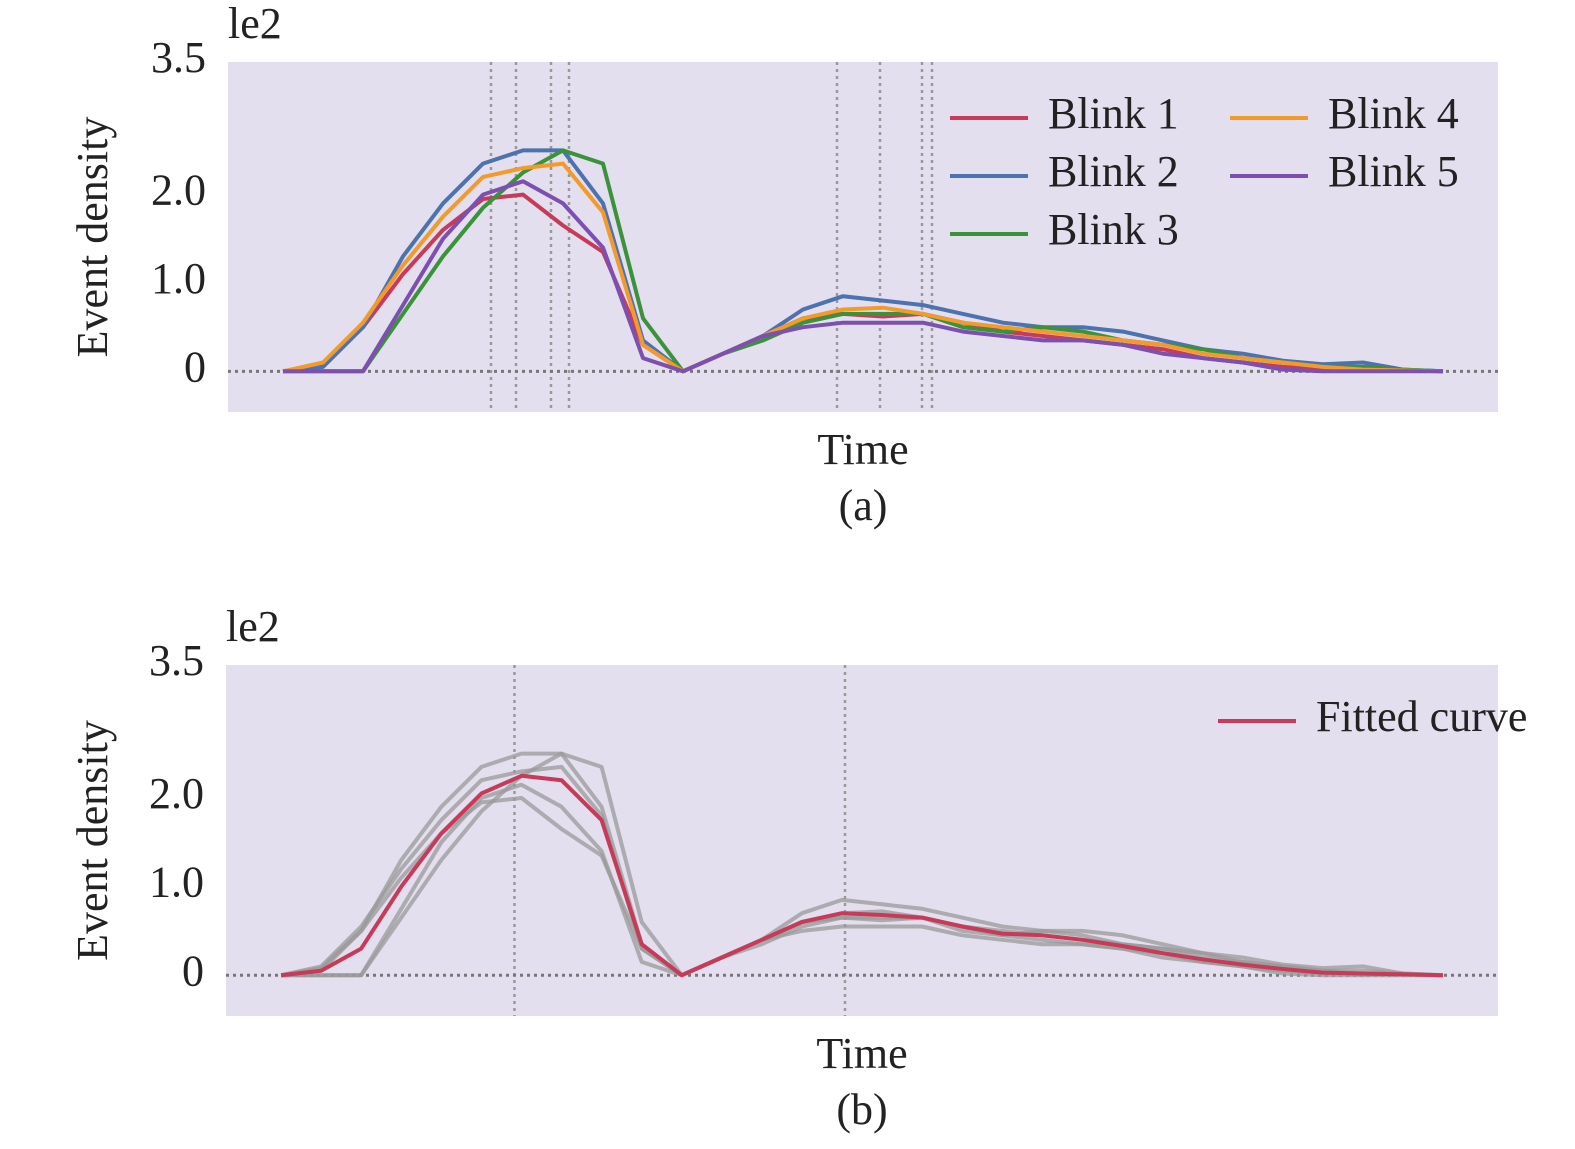 This screenshot has height=1149, width=1575. I want to click on legend-label: Blink 4, so click(1393, 113).